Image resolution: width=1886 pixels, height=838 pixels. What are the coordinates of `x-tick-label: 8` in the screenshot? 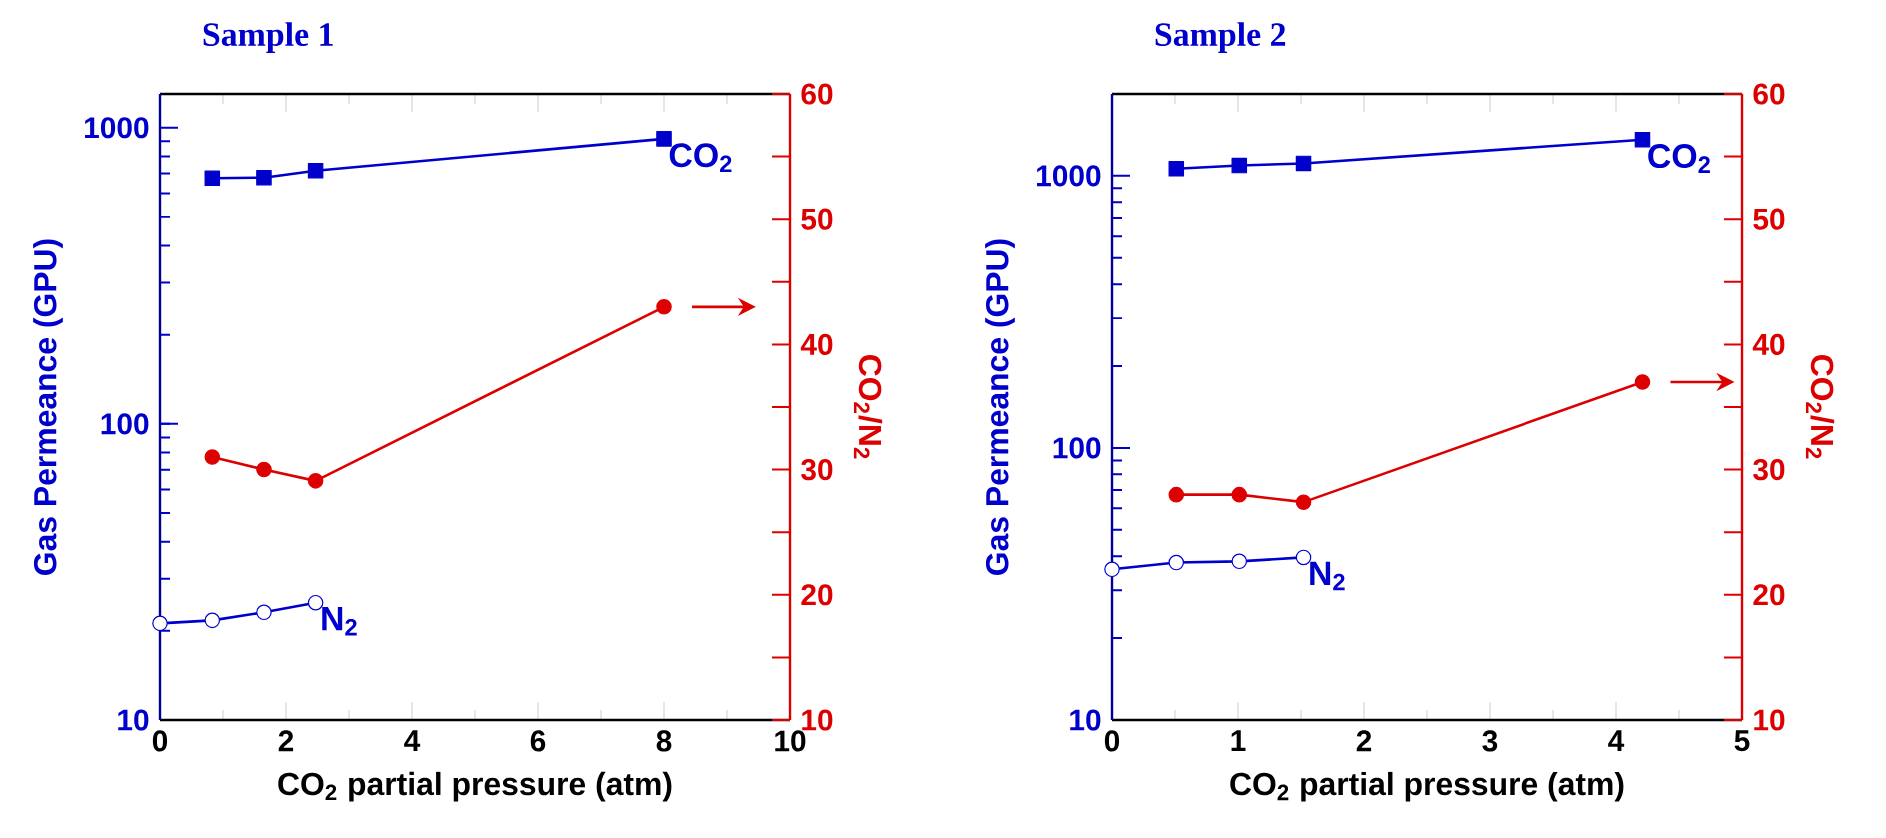 It's located at (664, 741).